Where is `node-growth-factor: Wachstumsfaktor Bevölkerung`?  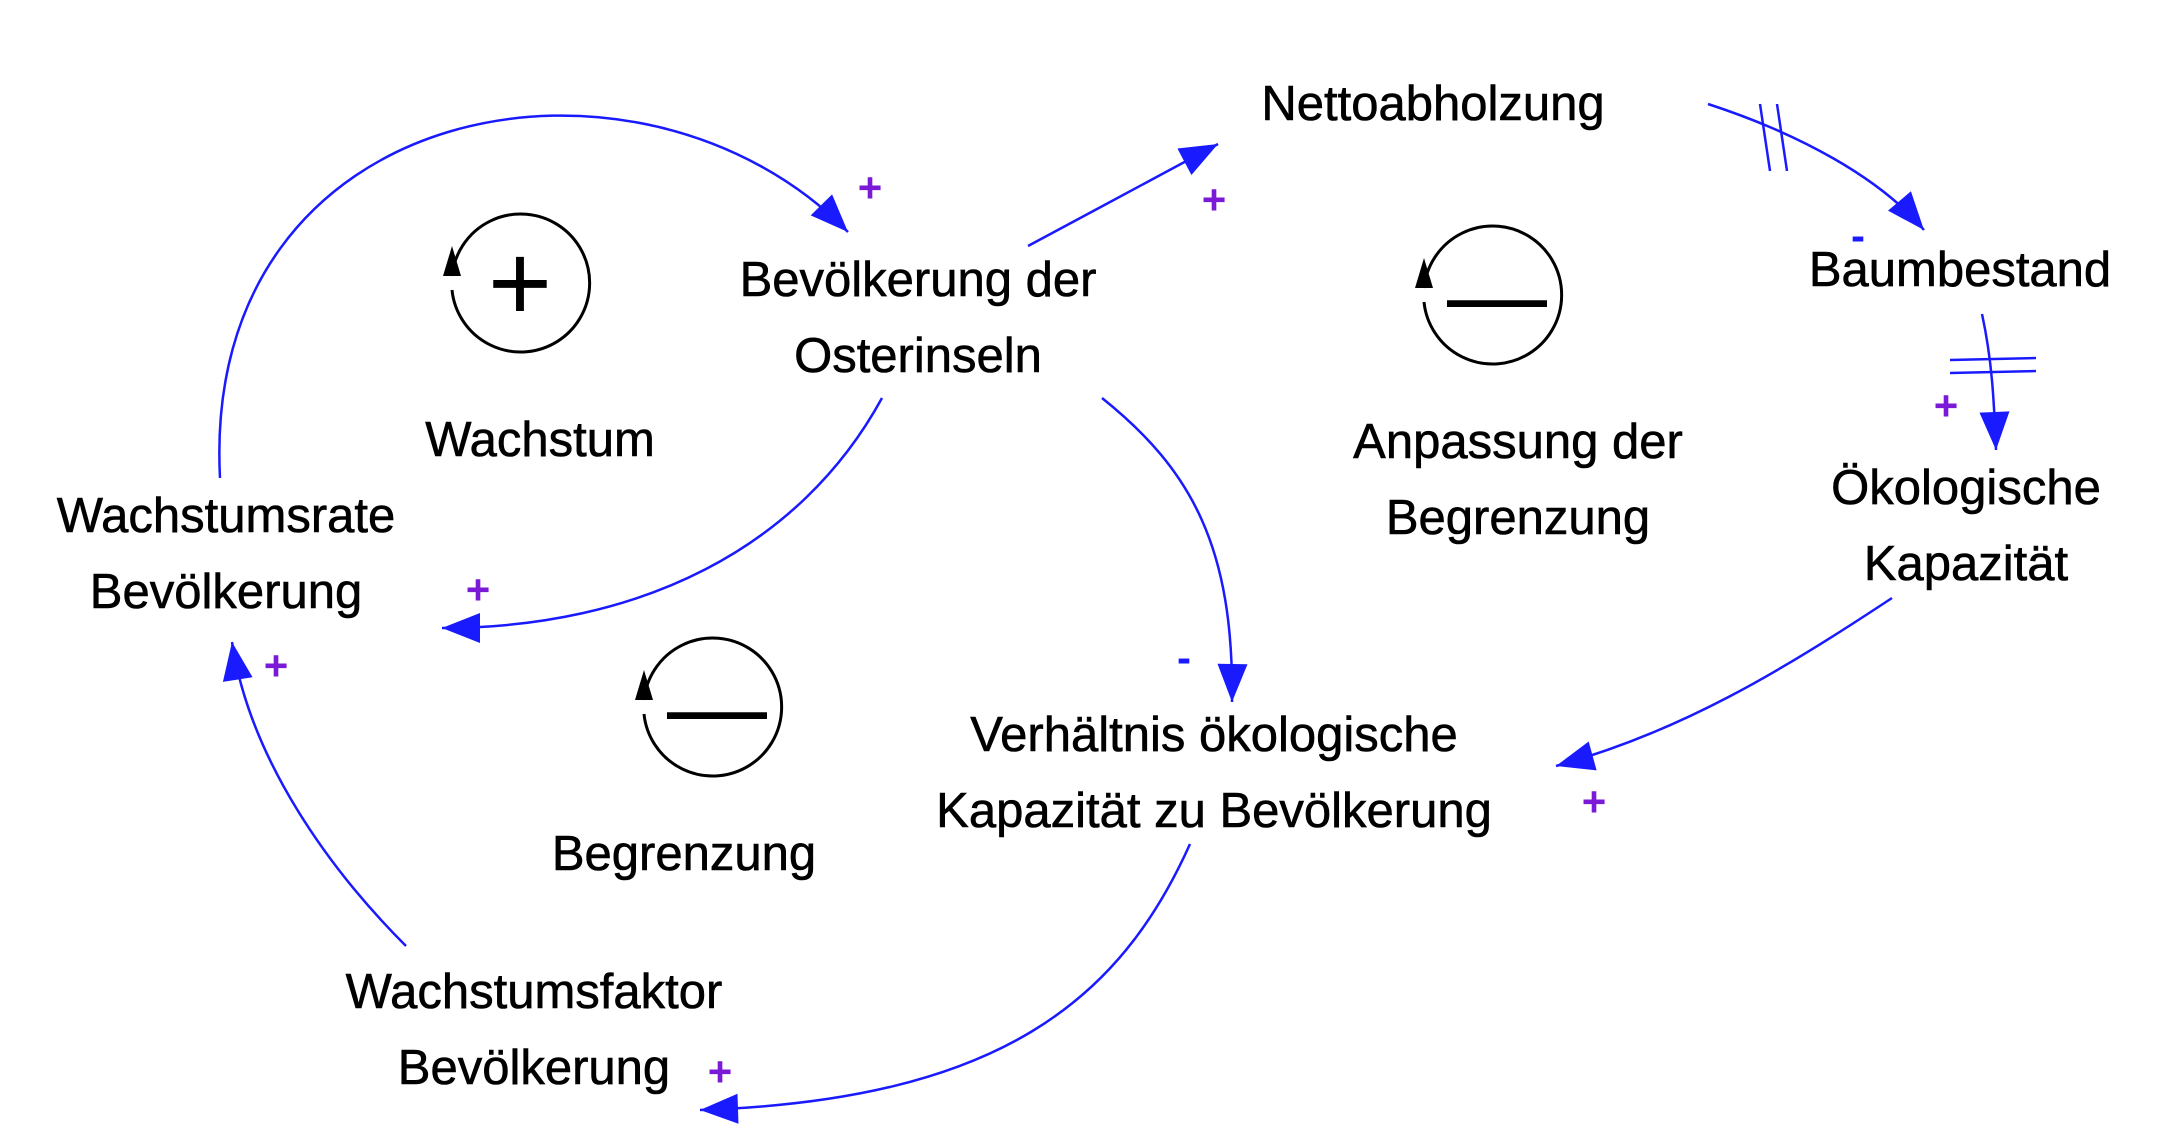 node-growth-factor: Wachstumsfaktor Bevölkerung is located at coordinates (534, 1030).